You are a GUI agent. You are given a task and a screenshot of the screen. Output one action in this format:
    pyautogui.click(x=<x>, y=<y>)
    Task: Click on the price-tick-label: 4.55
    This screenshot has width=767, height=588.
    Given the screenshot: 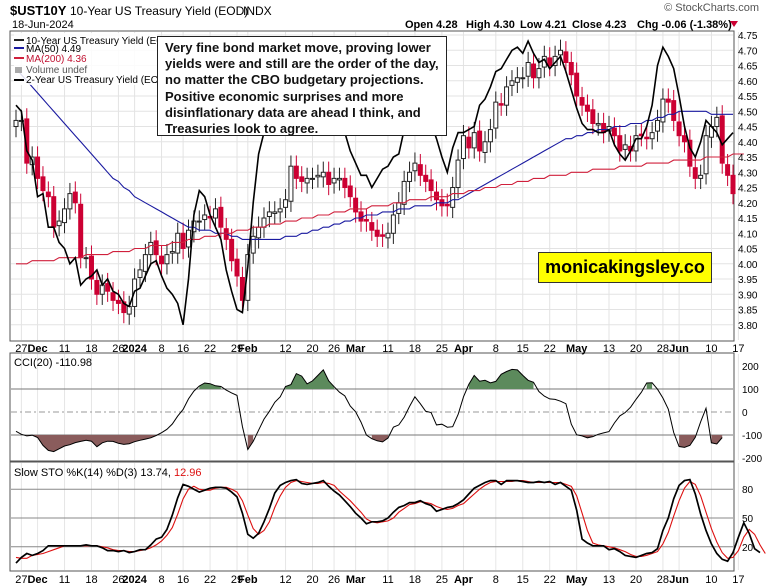 What is the action you would take?
    pyautogui.click(x=748, y=97)
    